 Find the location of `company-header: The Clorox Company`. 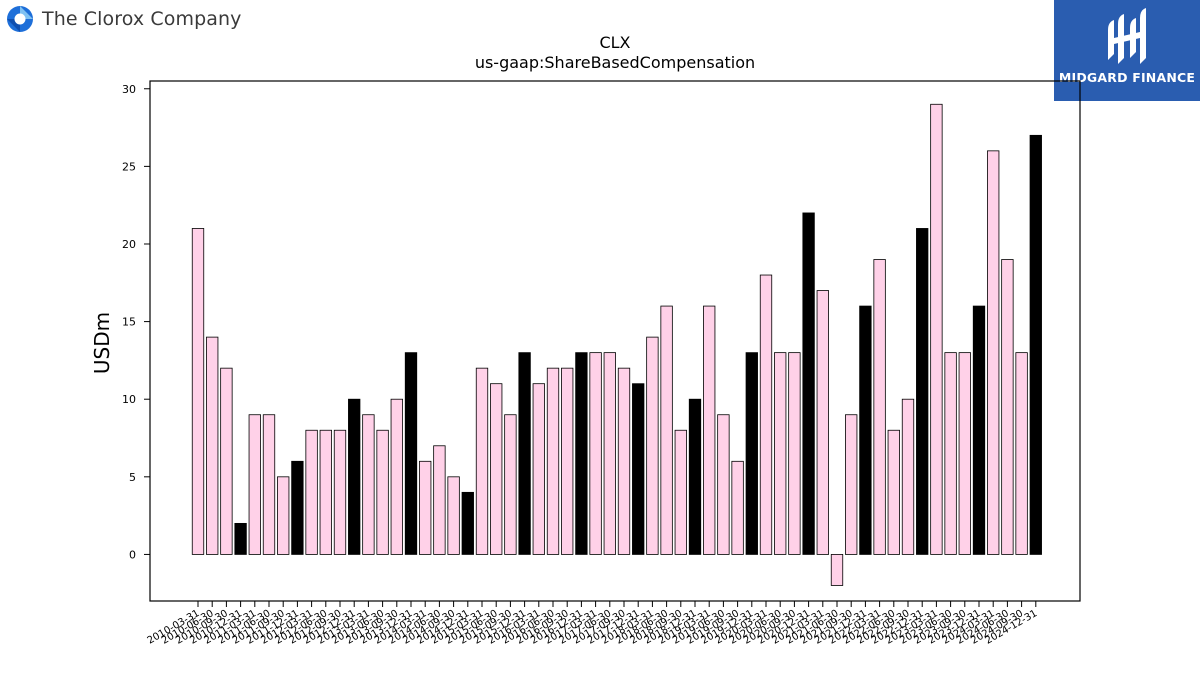

company-header: The Clorox Company is located at coordinates (123, 19).